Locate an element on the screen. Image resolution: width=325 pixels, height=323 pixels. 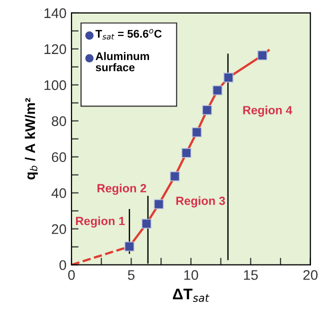
x-axis-title: ΔT$_{sat}$ is located at coordinates (191, 295).